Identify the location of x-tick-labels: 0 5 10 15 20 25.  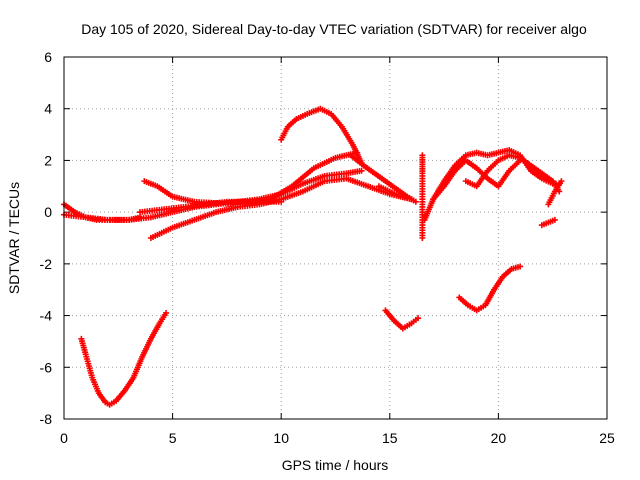
(337, 438).